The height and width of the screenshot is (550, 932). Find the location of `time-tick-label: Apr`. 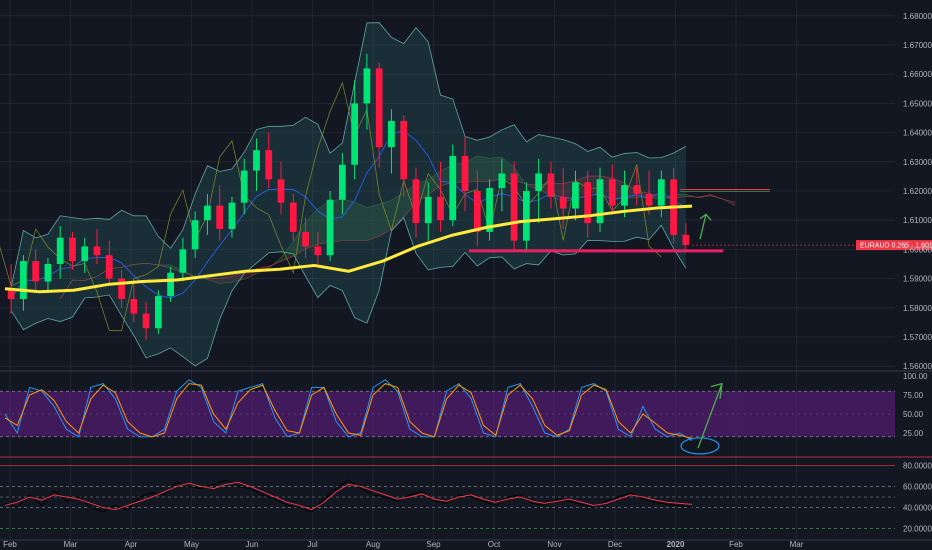

time-tick-label: Apr is located at coordinates (131, 544).